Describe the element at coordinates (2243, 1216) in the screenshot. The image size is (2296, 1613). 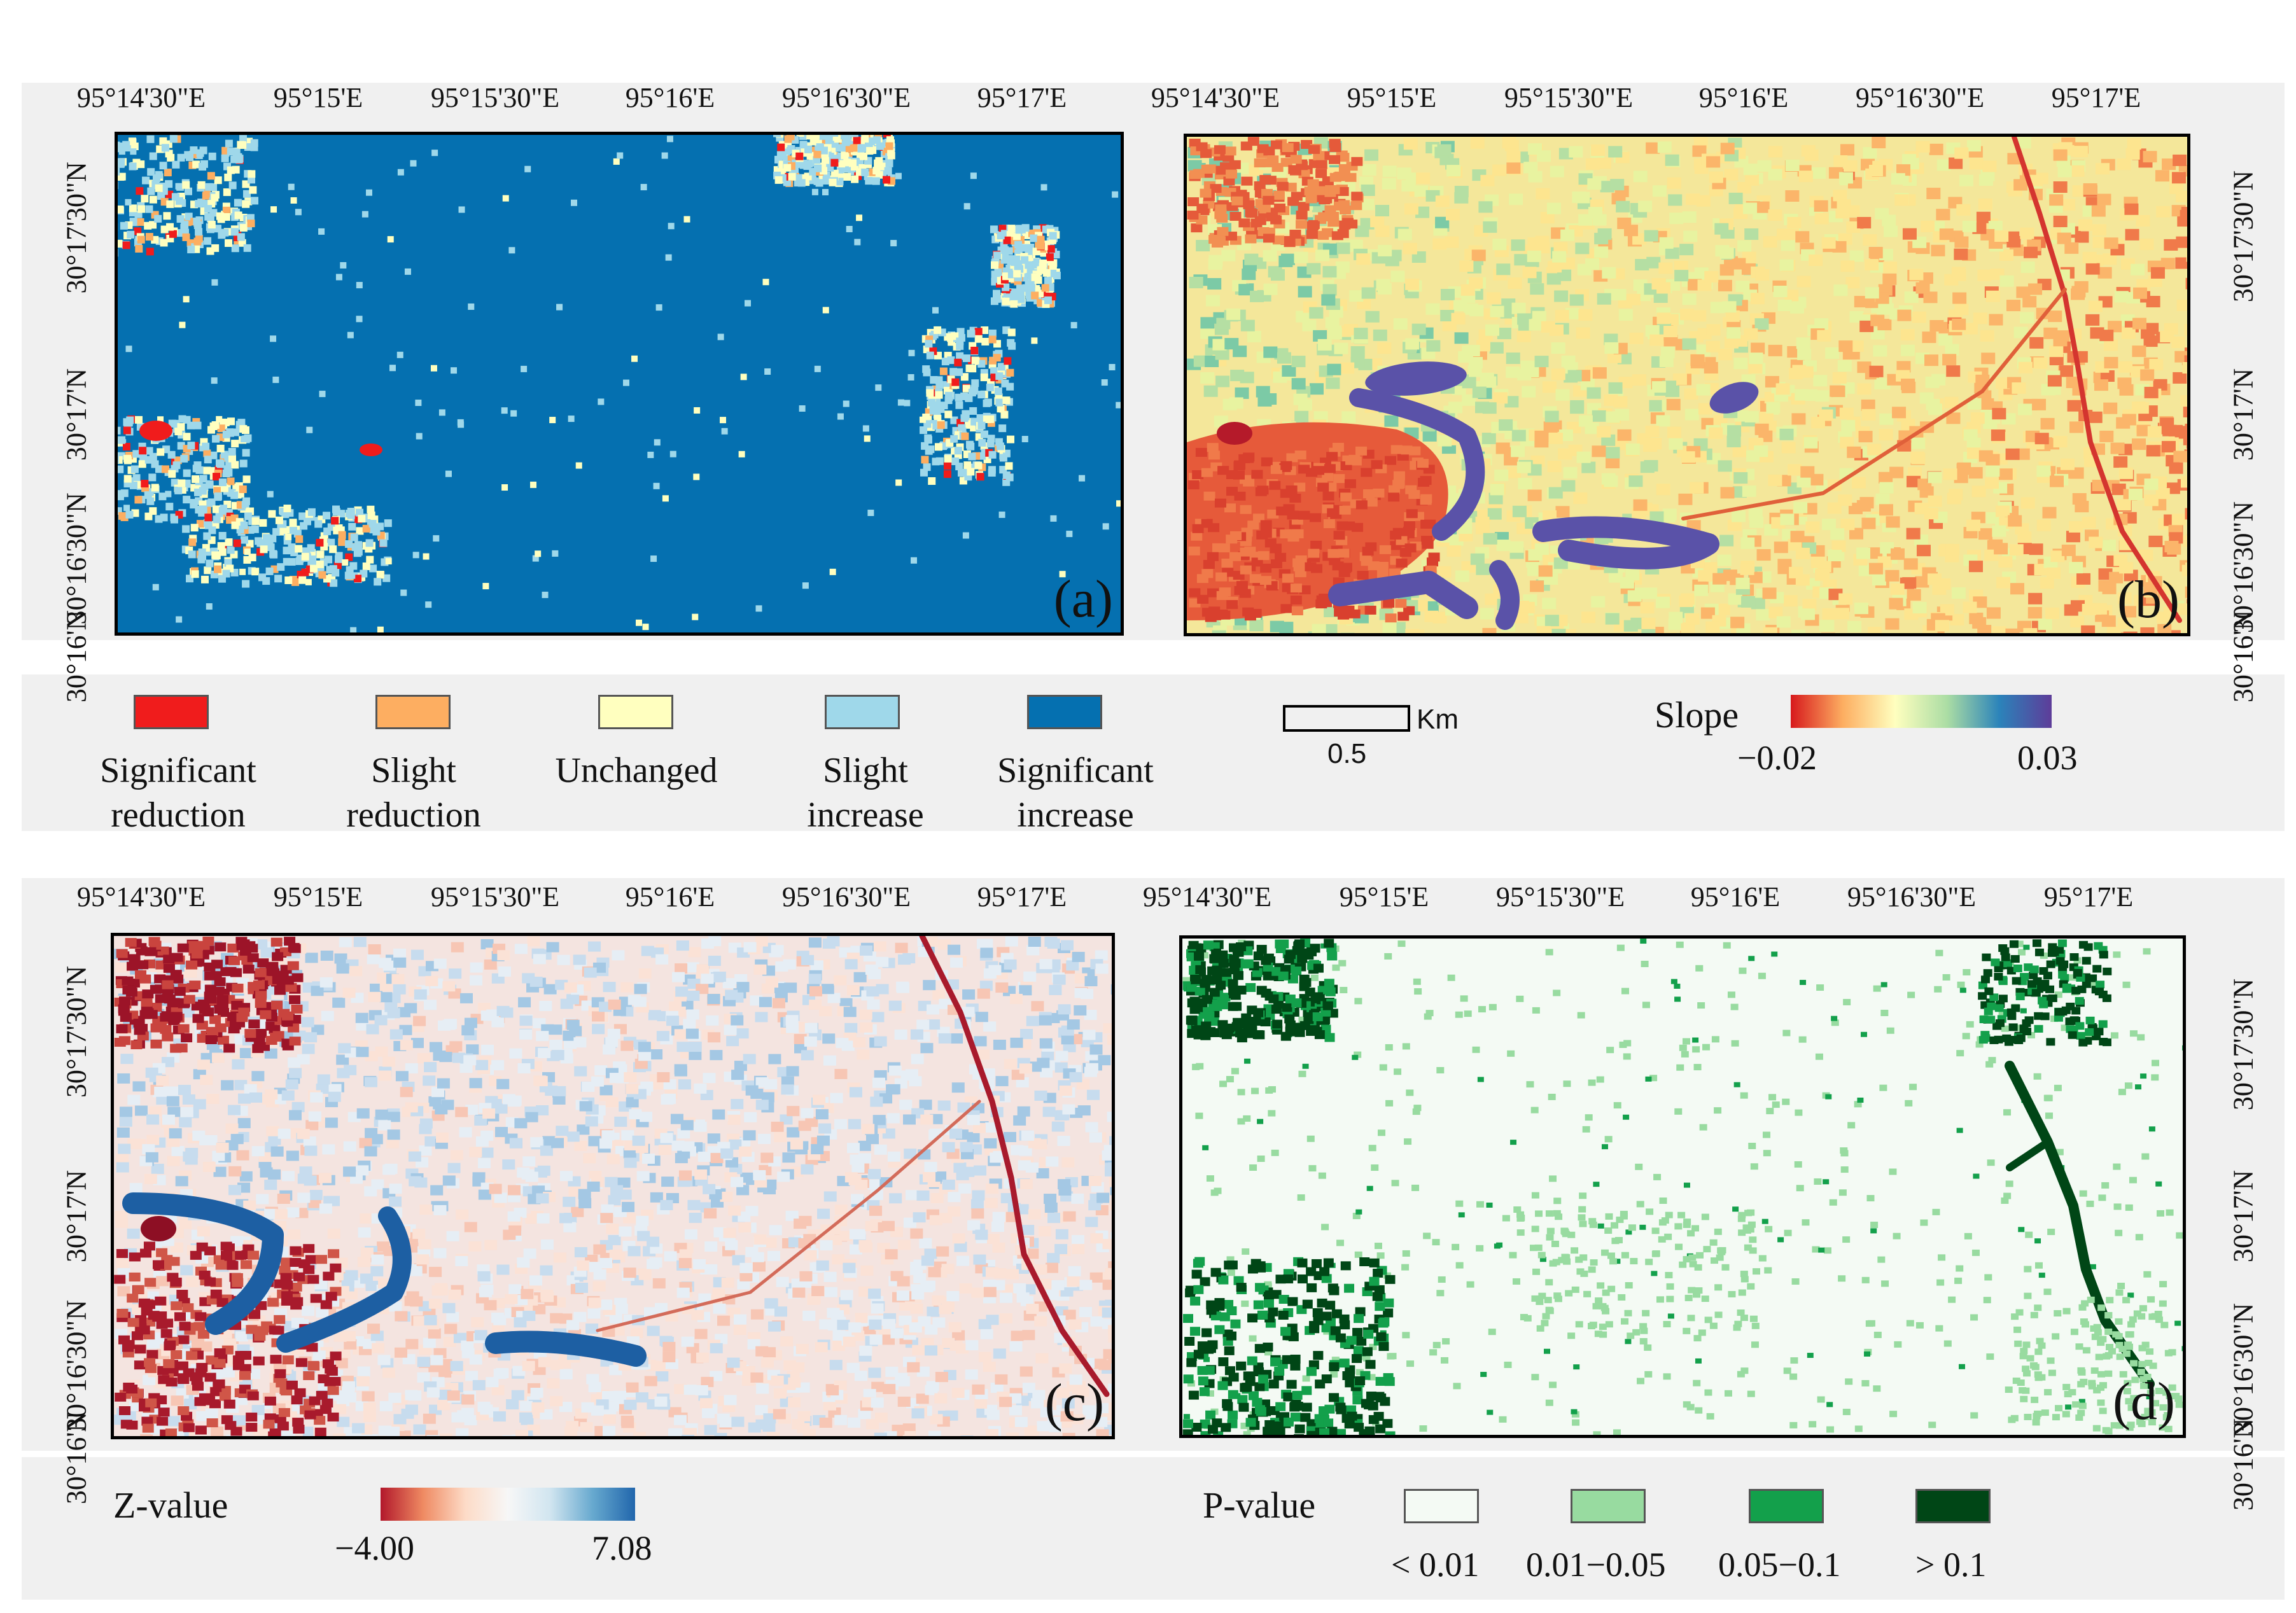
I see `lat-tick-d-2: 30°17'N` at that location.